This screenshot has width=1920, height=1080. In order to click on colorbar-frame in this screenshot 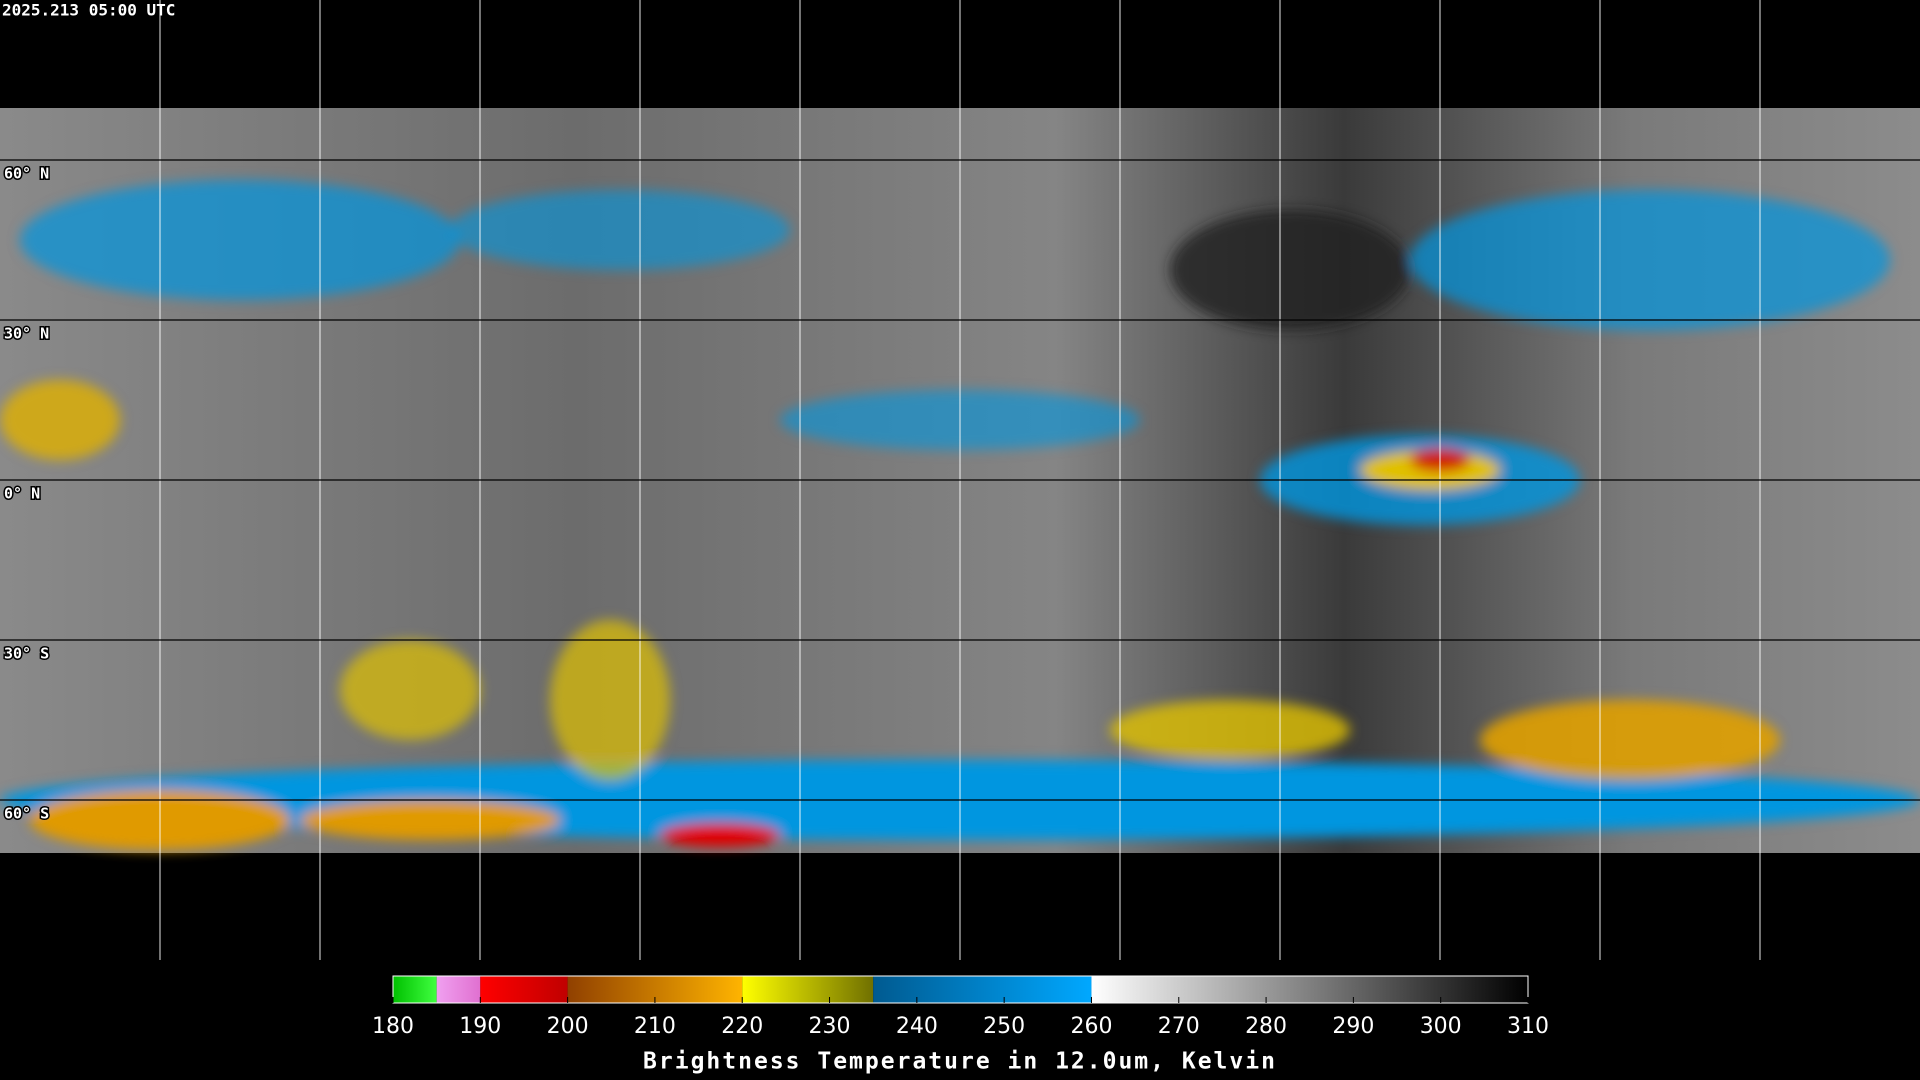, I will do `click(960, 989)`.